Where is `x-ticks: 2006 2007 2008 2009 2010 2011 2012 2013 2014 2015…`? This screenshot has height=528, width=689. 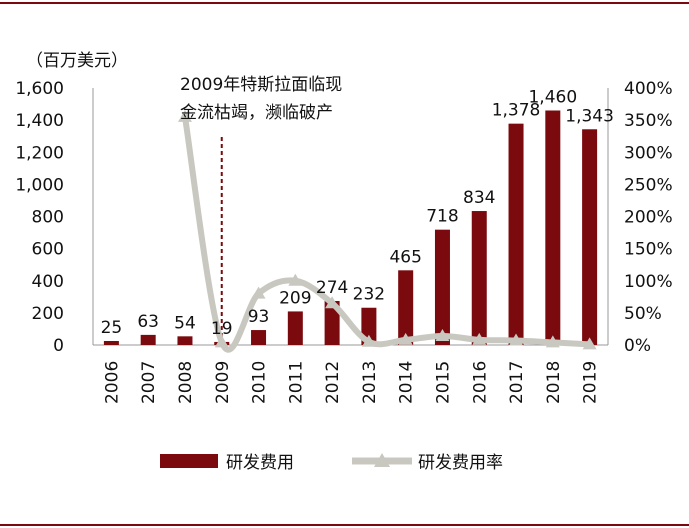
x-ticks: 2006 2007 2008 2009 2010 2011 2012 2013 2014 2015… is located at coordinates (351, 382).